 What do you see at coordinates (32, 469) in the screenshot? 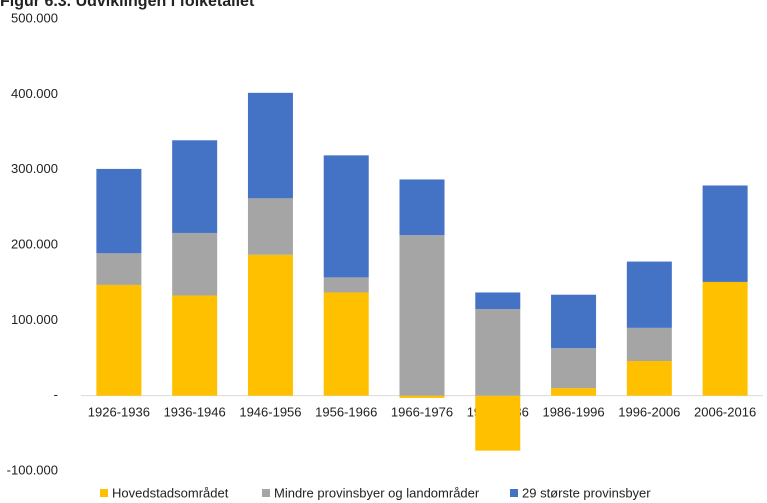
I see `y-tick-label: -100.000` at bounding box center [32, 469].